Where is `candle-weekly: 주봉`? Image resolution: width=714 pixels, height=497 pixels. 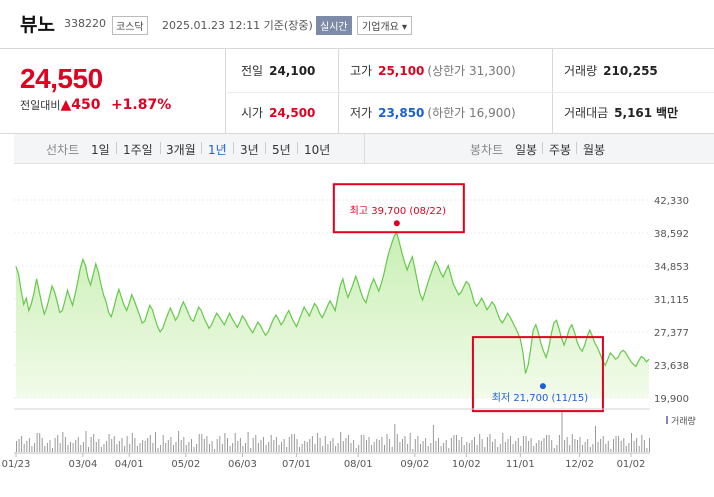 candle-weekly: 주봉 is located at coordinates (560, 150).